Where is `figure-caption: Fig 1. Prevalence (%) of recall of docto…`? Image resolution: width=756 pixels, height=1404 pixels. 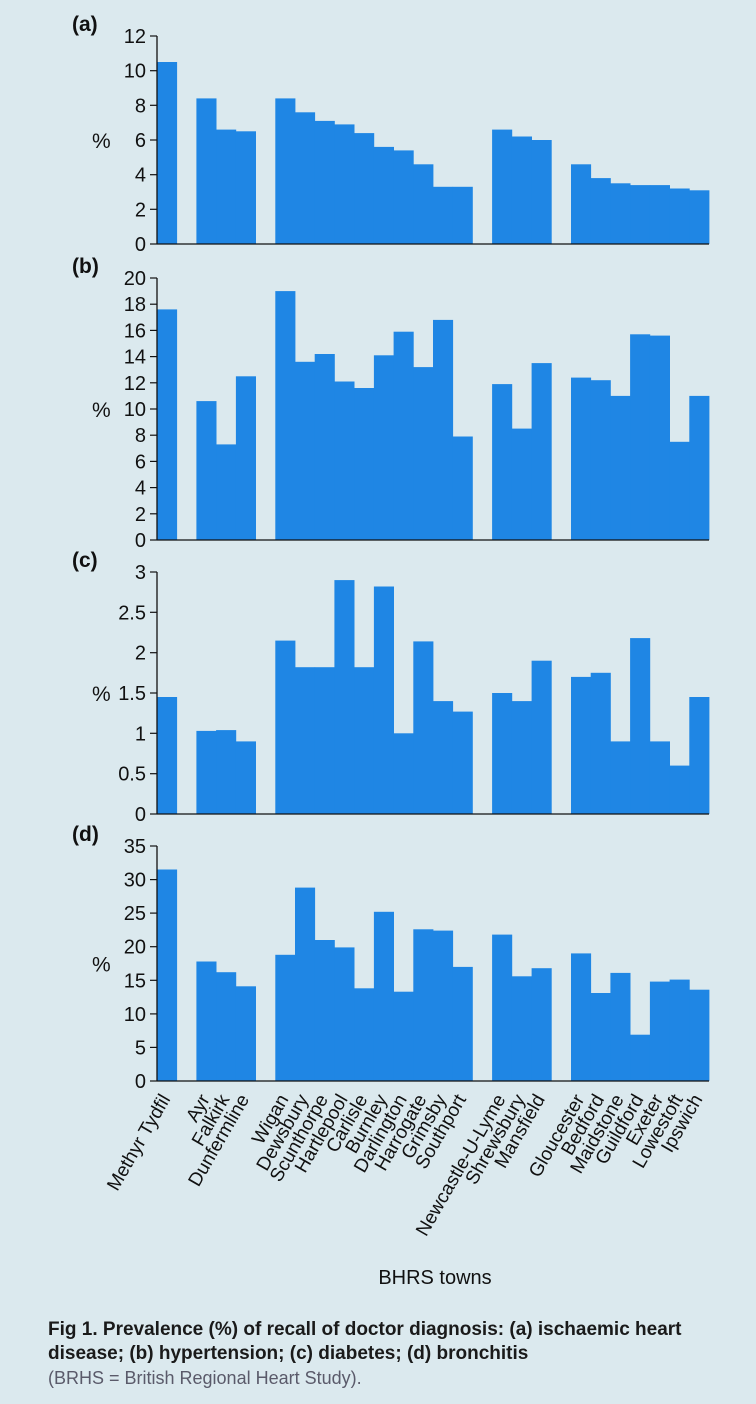 figure-caption: Fig 1. Prevalence (%) of recall of docto… is located at coordinates (393, 1354).